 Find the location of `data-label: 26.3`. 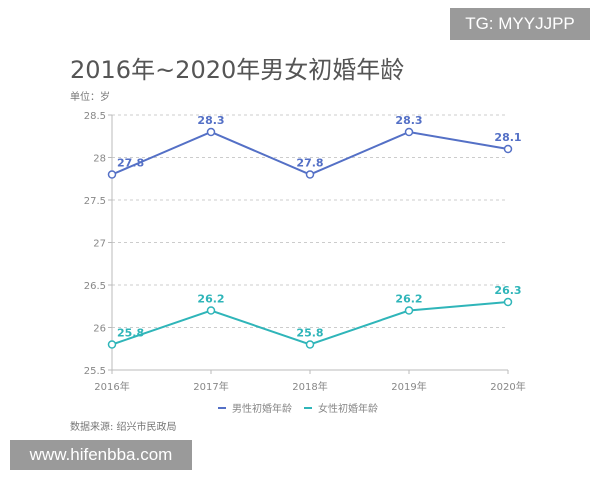

data-label: 26.3 is located at coordinates (507, 290).